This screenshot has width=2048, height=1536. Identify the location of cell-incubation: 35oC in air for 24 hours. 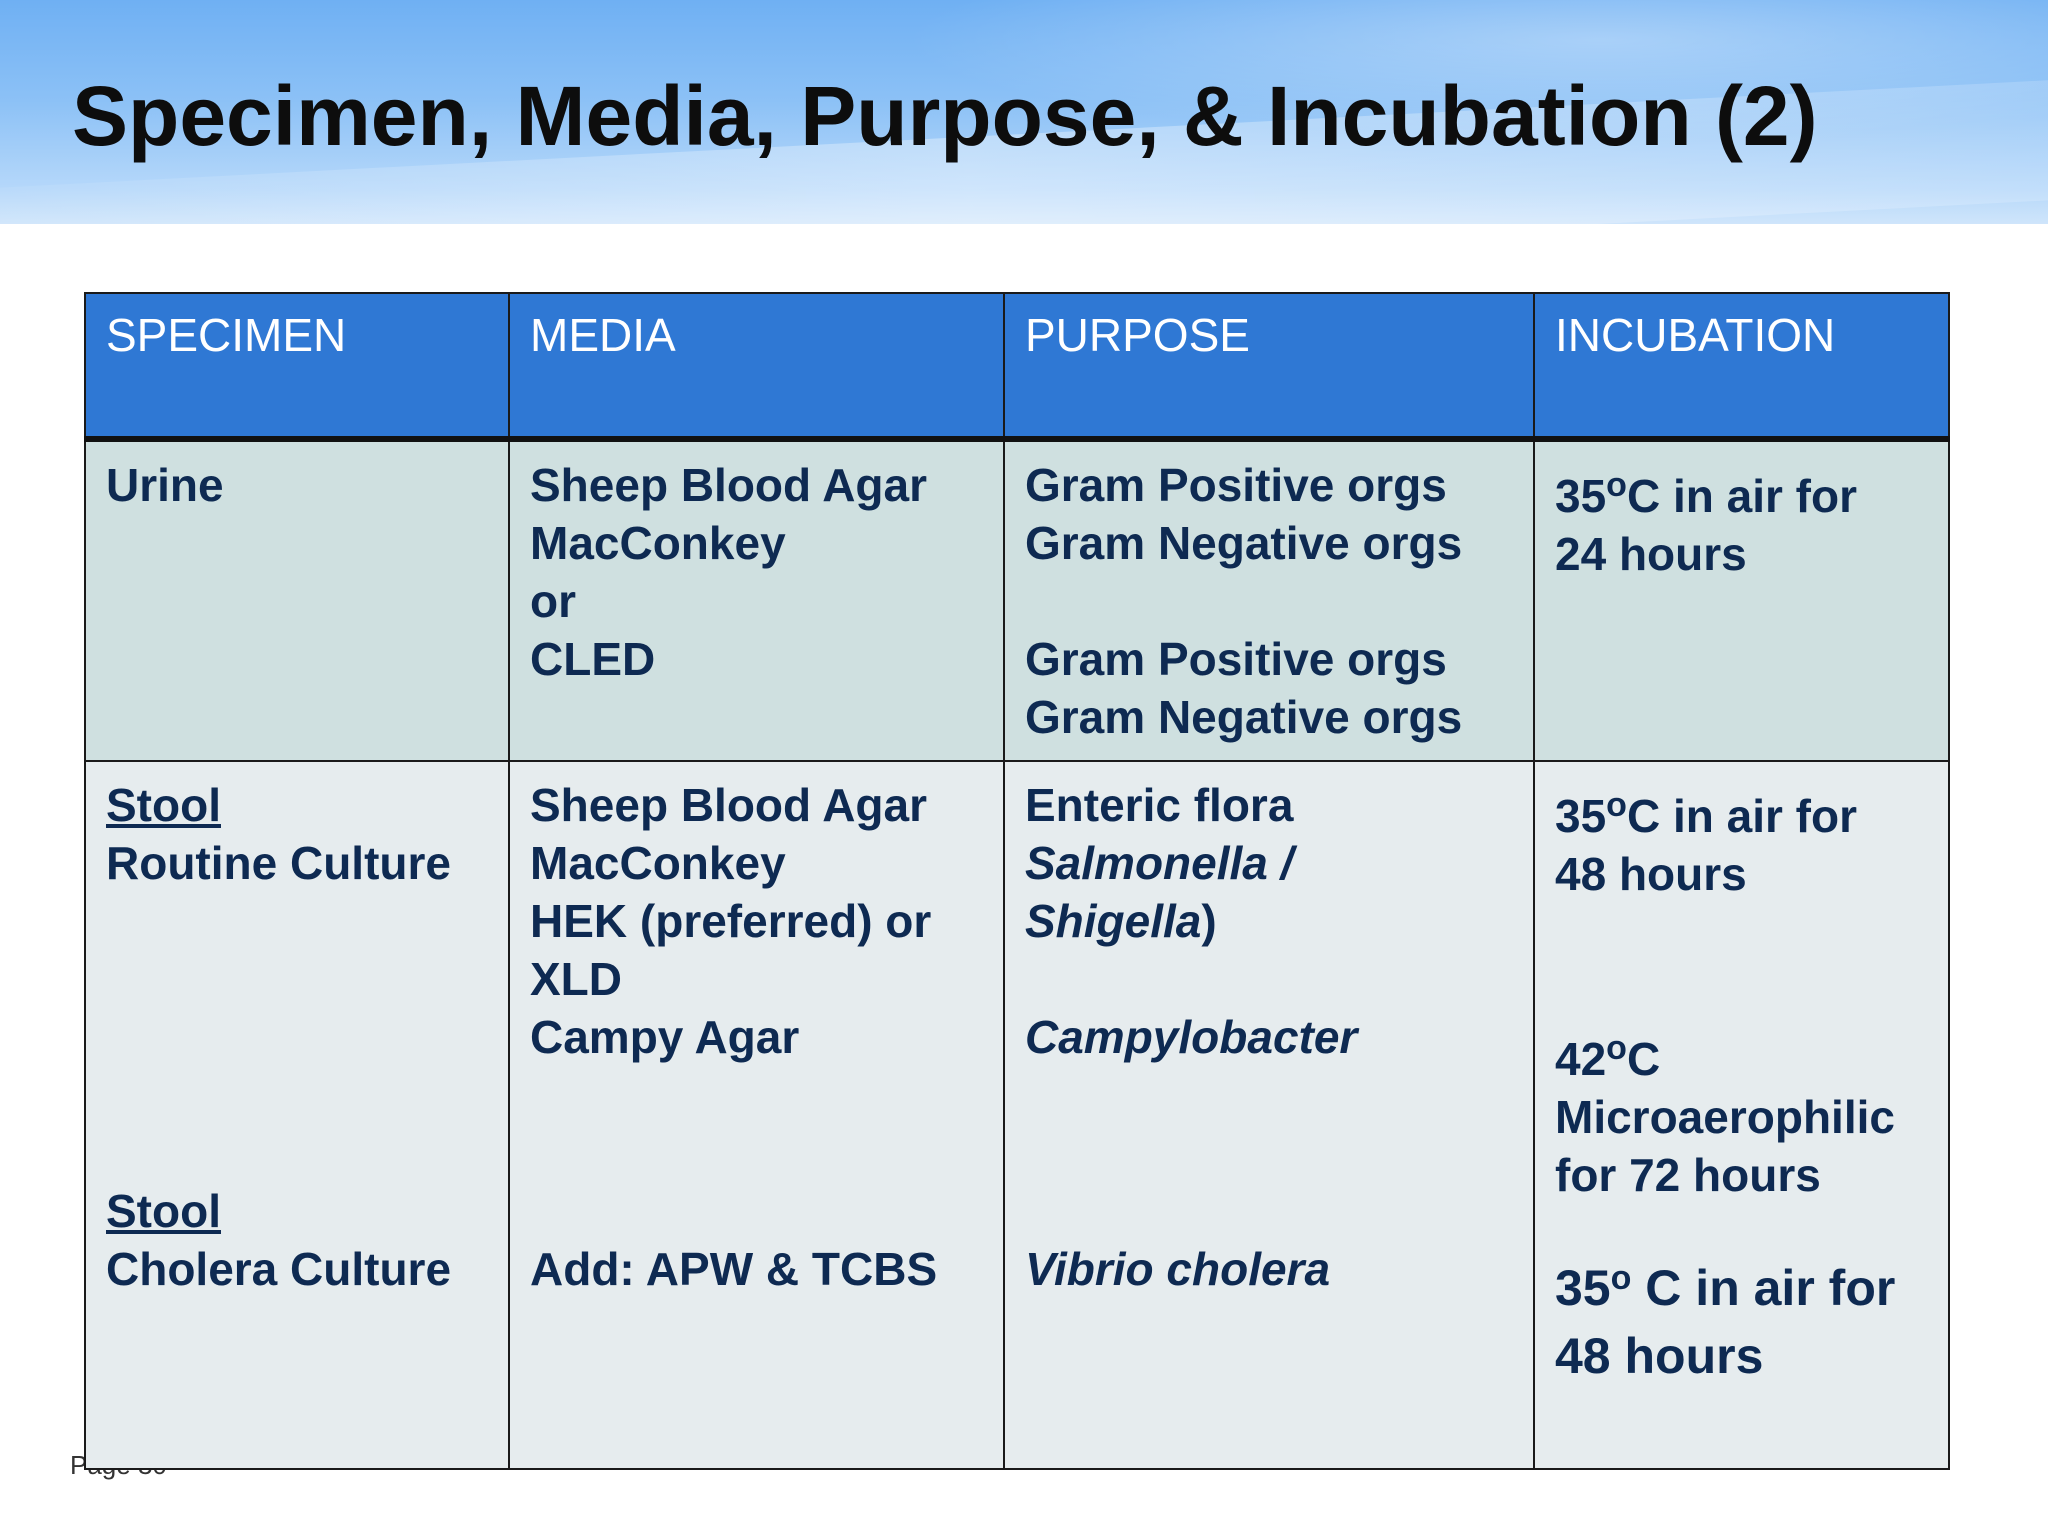
(1741, 600).